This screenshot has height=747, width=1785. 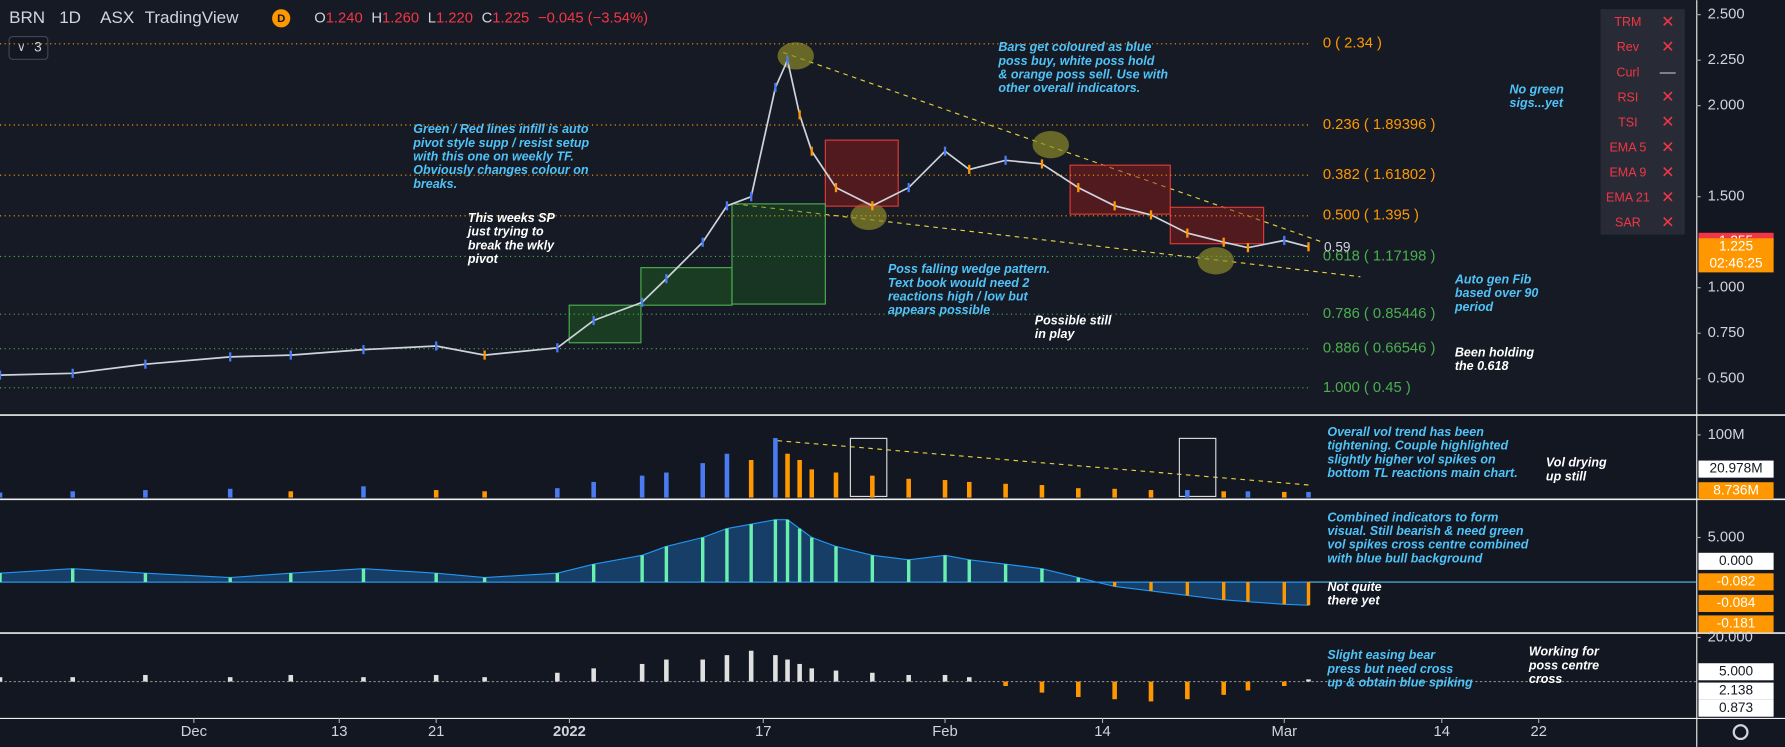 I want to click on price-badge-label: 1.225, so click(x=1736, y=245).